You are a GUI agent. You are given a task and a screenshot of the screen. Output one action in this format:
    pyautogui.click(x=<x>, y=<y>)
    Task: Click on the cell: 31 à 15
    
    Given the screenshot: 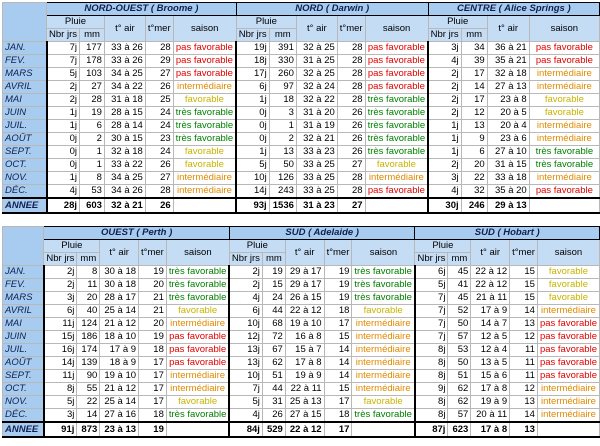 What is the action you would take?
    pyautogui.click(x=508, y=165)
    